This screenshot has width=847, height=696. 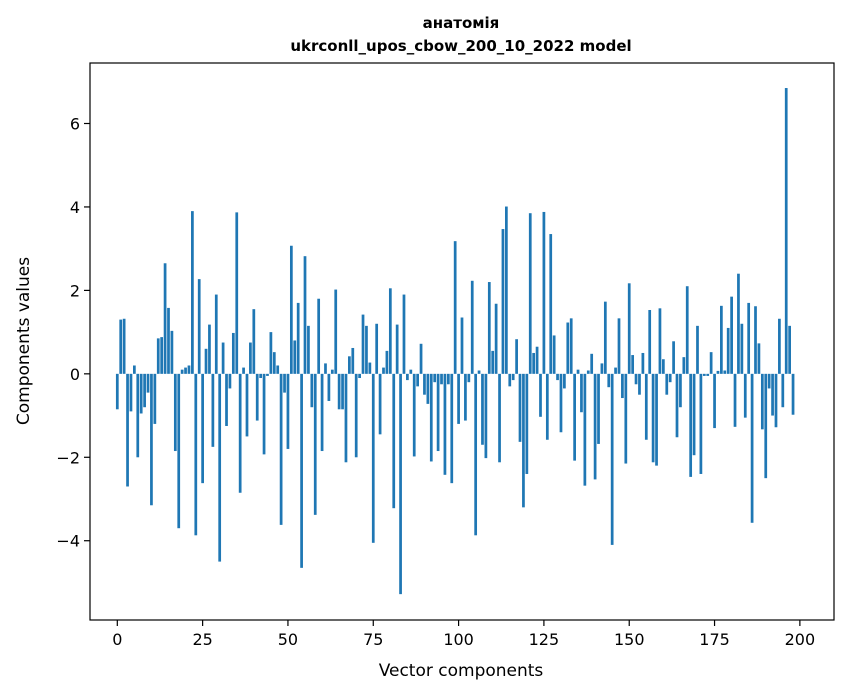 What do you see at coordinates (714, 639) in the screenshot?
I see `x-tick-label: 175` at bounding box center [714, 639].